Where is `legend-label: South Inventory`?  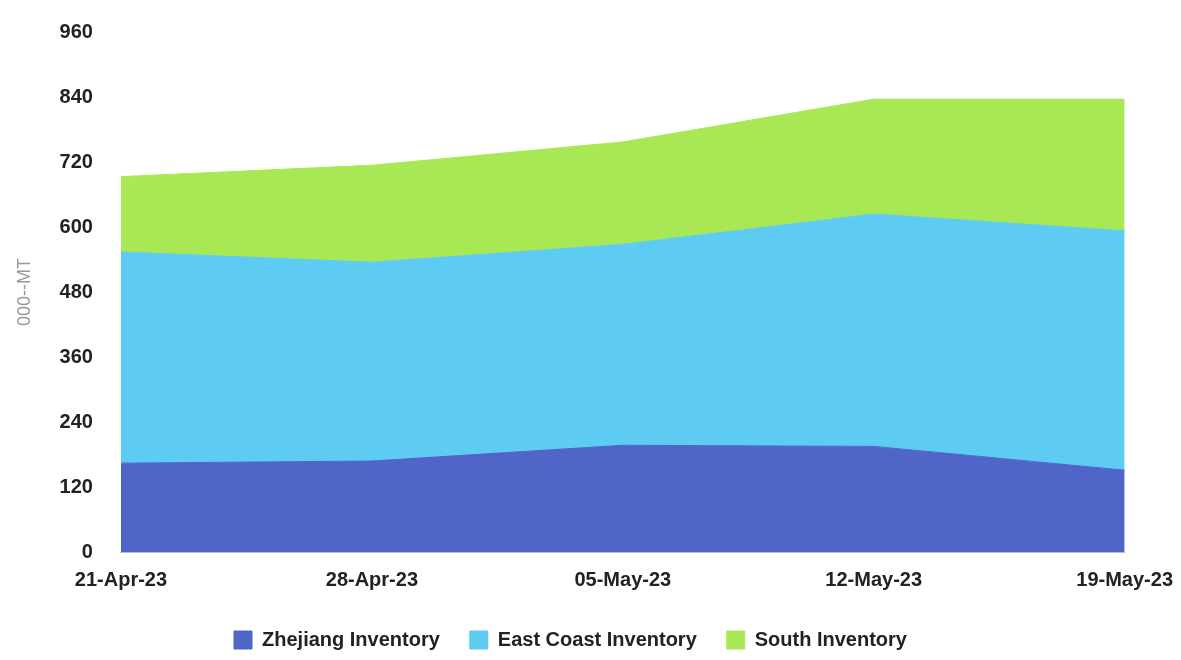
legend-label: South Inventory is located at coordinates (831, 638).